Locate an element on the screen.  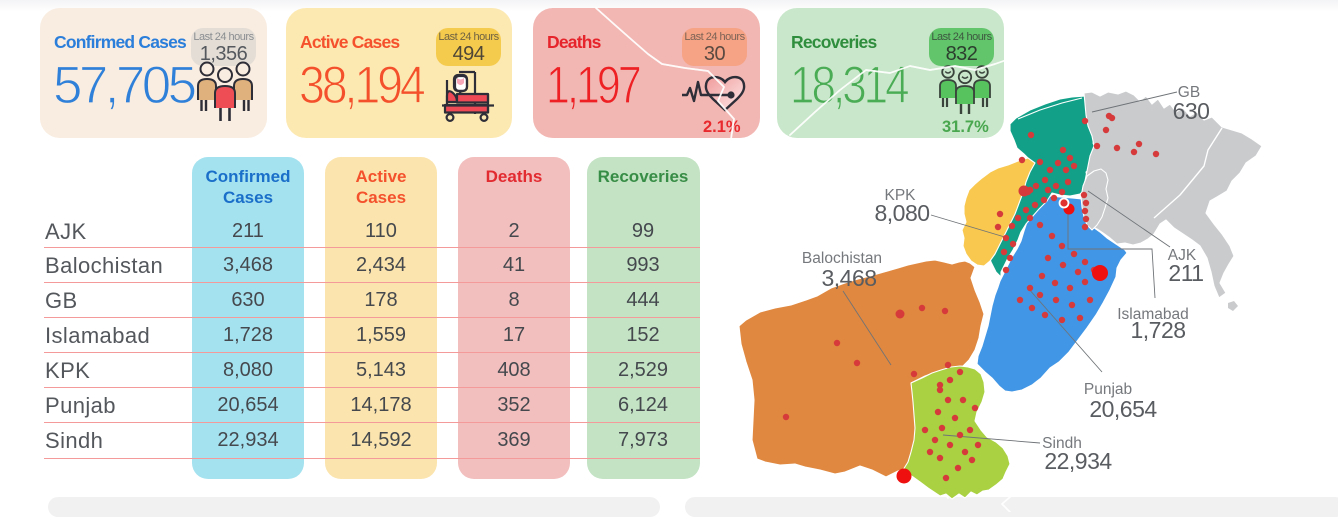
svg-text: 630 is located at coordinates (1191, 111).